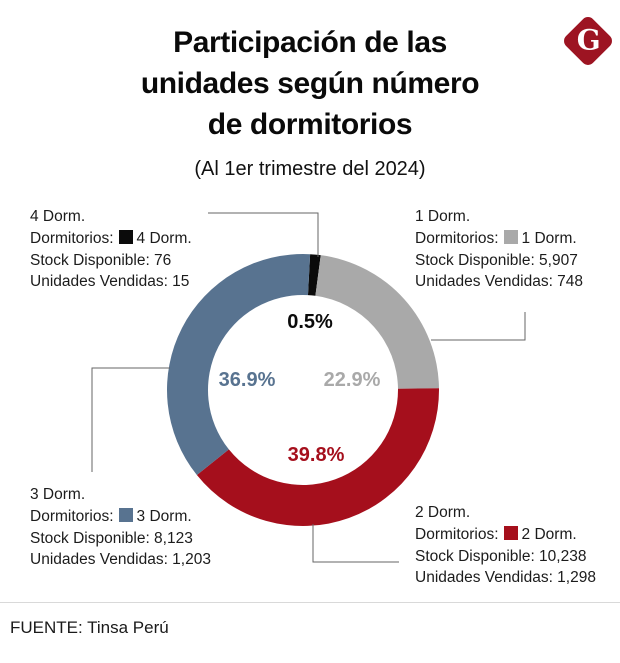  What do you see at coordinates (377, 322) in the screenshot?
I see `donut-segment-1-dorm` at bounding box center [377, 322].